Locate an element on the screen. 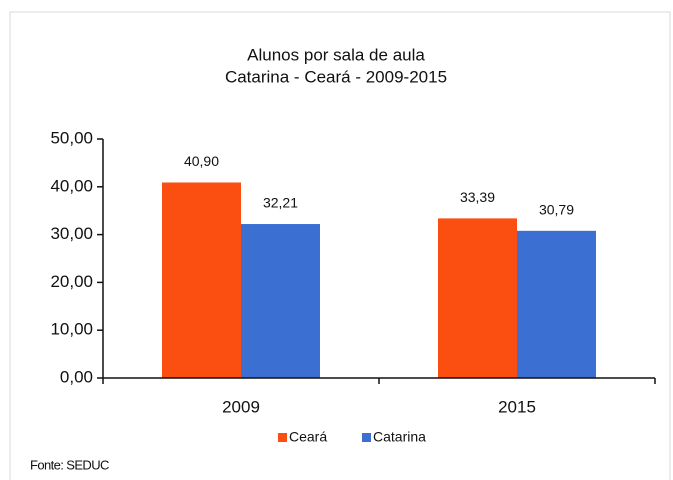  data-label: 30,79 is located at coordinates (556, 210).